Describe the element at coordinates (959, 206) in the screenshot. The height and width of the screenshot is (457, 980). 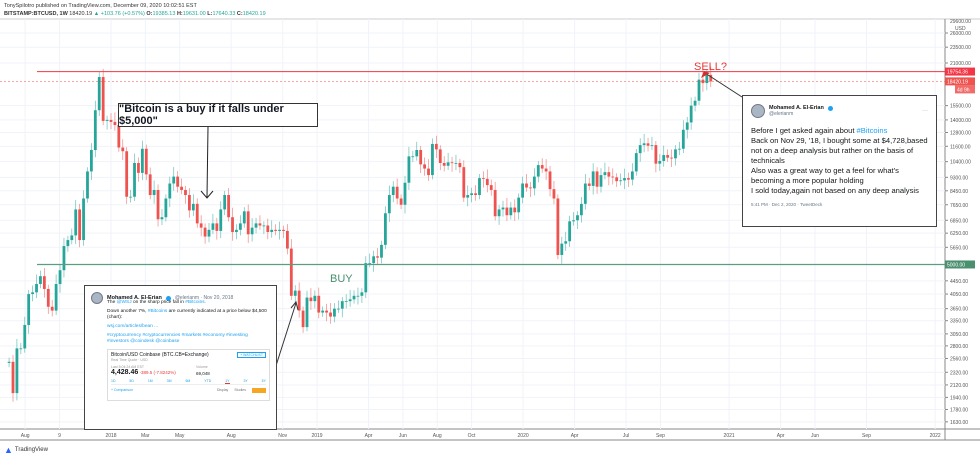
I see `y-tick-label: 7650.00` at that location.